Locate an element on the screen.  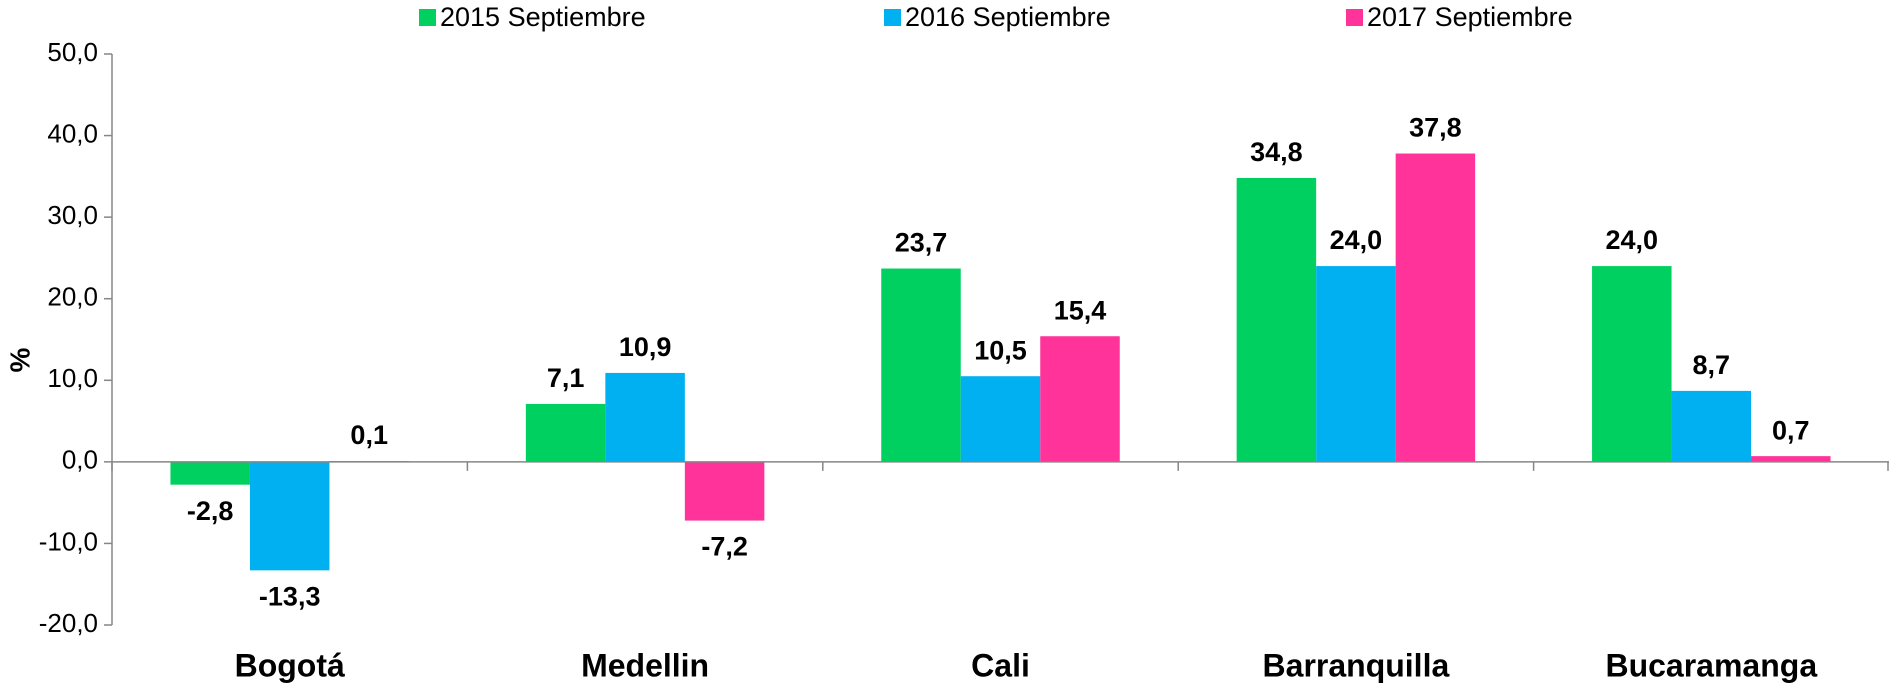
data-label: 7,1 is located at coordinates (566, 378).